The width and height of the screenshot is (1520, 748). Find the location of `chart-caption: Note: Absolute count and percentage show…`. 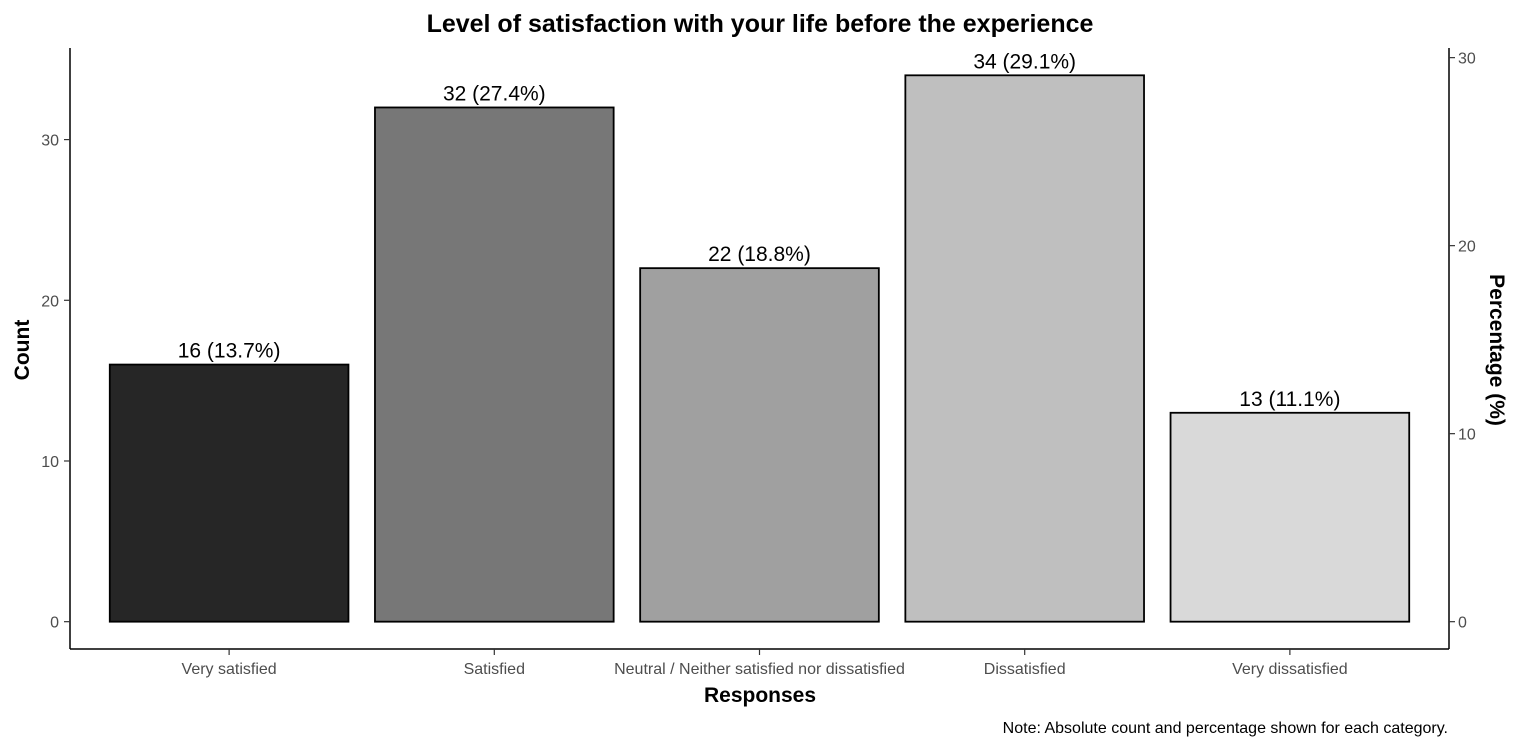

chart-caption: Note: Absolute count and percentage show… is located at coordinates (1225, 728).